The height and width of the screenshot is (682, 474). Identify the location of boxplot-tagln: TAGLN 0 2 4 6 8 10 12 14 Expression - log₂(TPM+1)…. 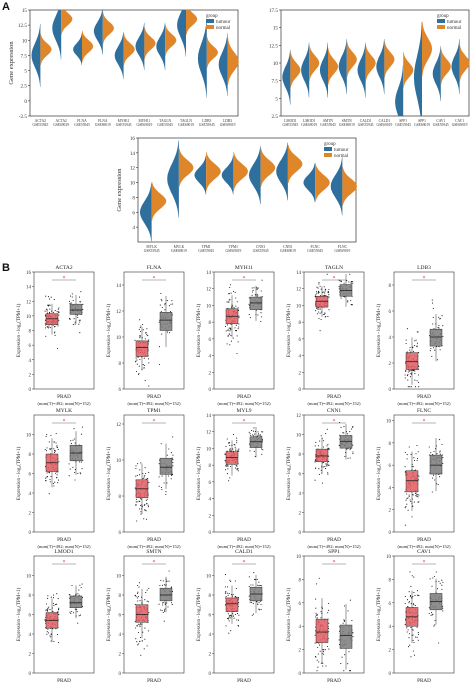
(326, 335).